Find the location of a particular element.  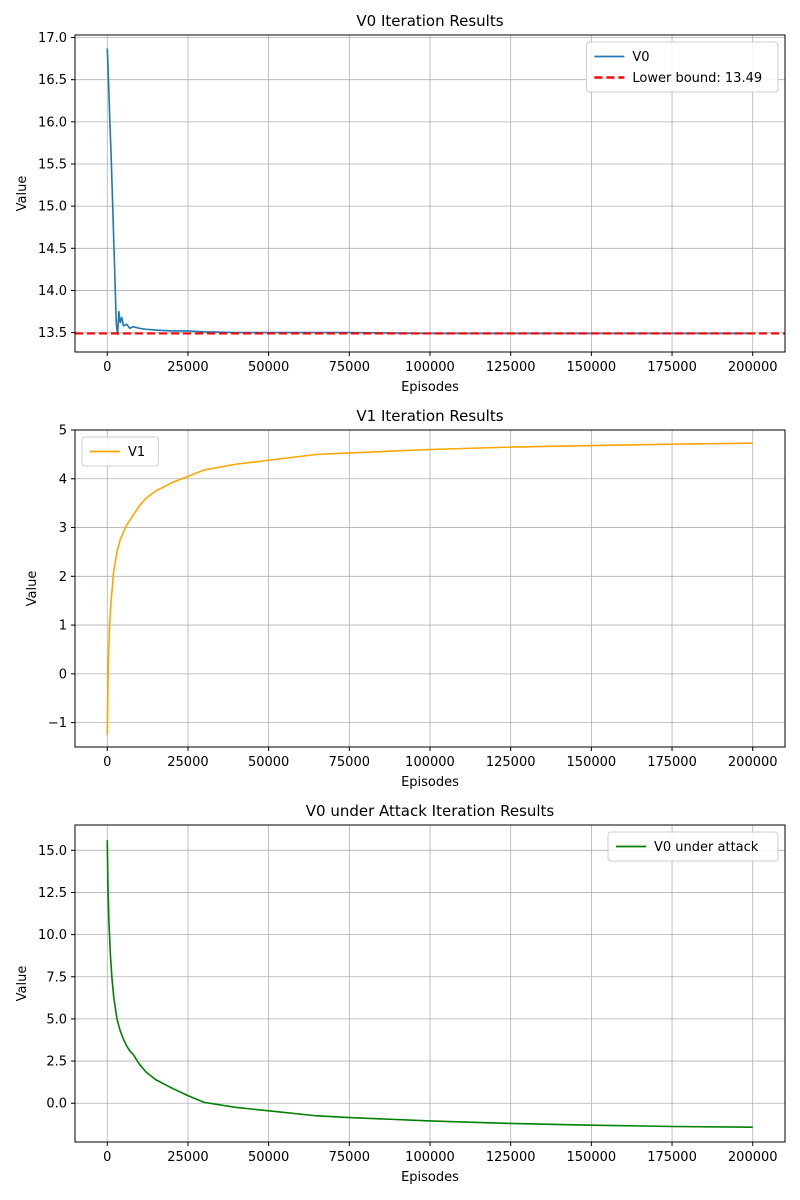

y-tick-label: 5 is located at coordinates (63, 431).